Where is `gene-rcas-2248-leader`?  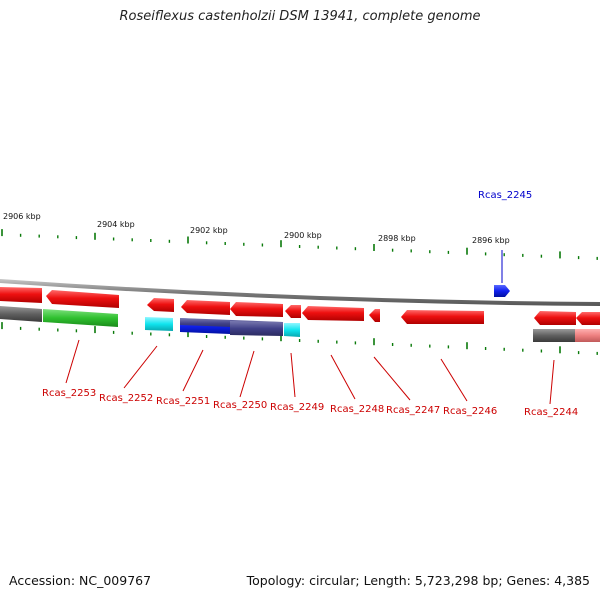
gene-rcas-2248-leader is located at coordinates (343, 377).